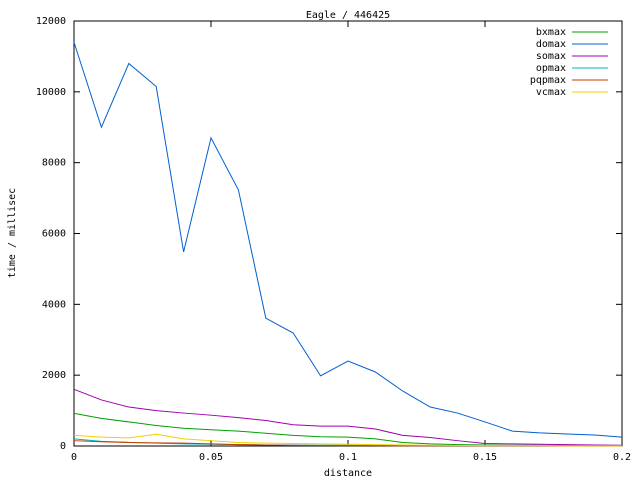 The height and width of the screenshot is (480, 640). I want to click on y-tick-label: 0, so click(63, 446).